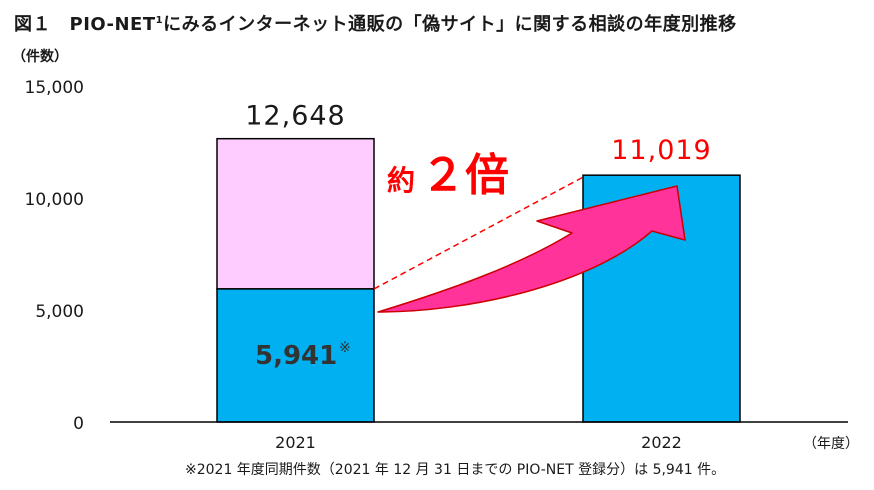 The width and height of the screenshot is (874, 490). I want to click on title-superscript: 1, so click(159, 20).